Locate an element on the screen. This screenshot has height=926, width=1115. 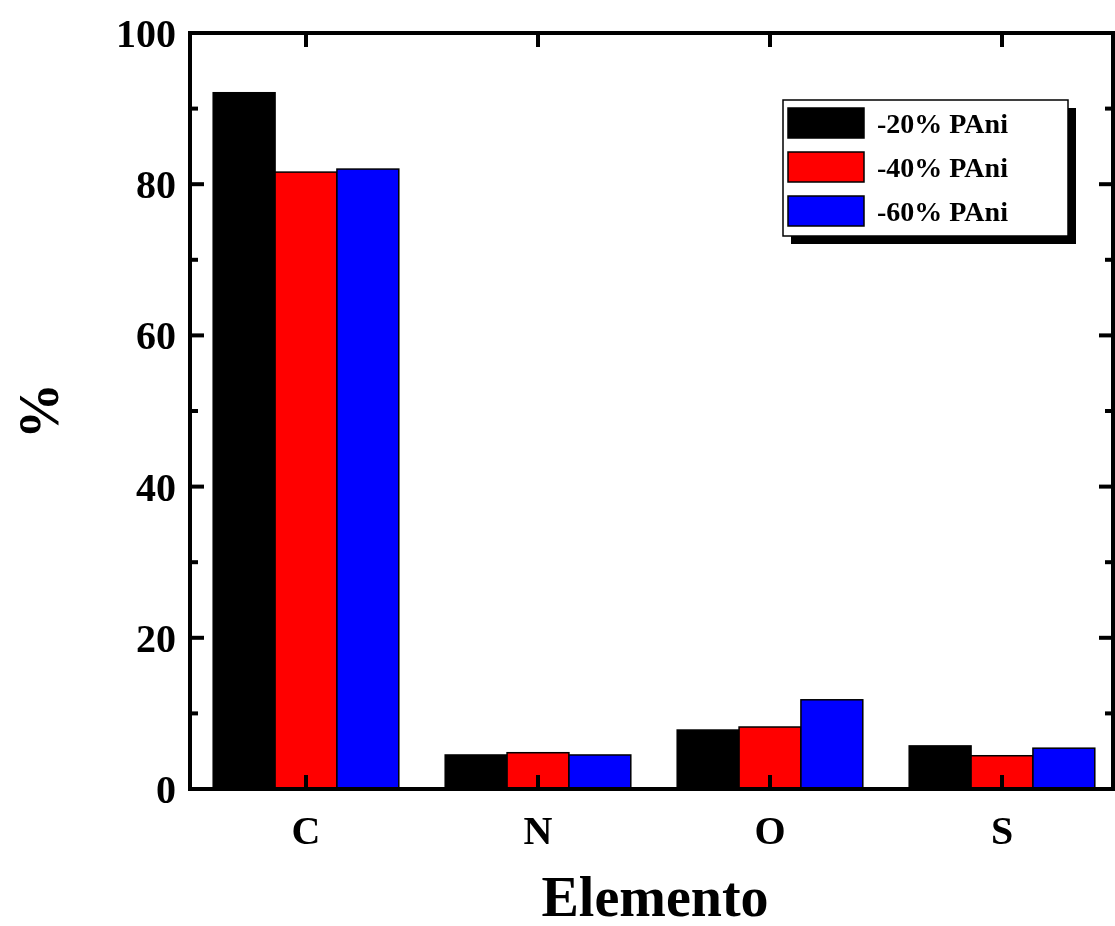
legend-label: -60% PAni is located at coordinates (943, 211).